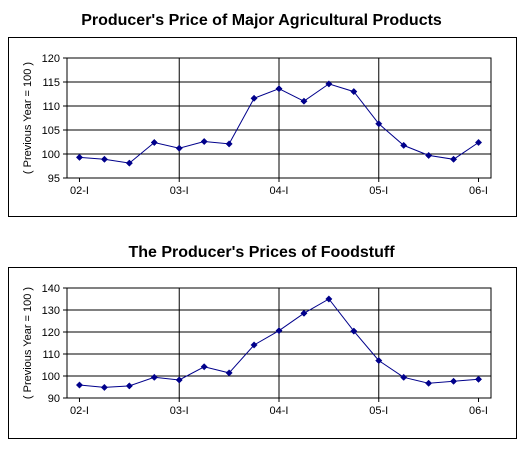 This screenshot has height=456, width=523. What do you see at coordinates (51, 83) in the screenshot?
I see `y-tick-label: 115` at bounding box center [51, 83].